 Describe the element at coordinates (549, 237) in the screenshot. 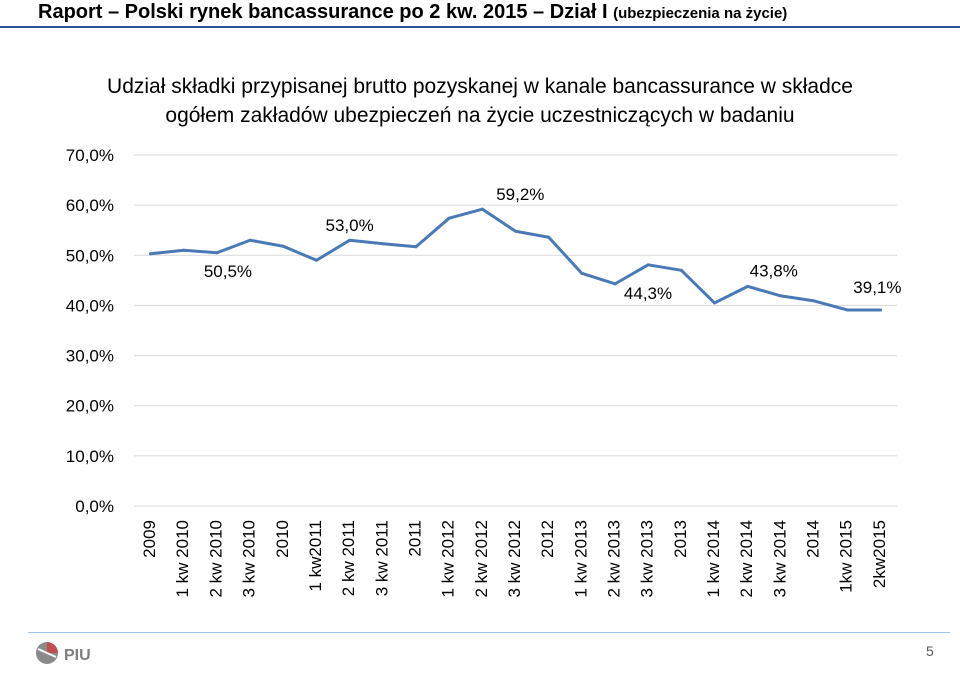

I see `data-point-2012` at that location.